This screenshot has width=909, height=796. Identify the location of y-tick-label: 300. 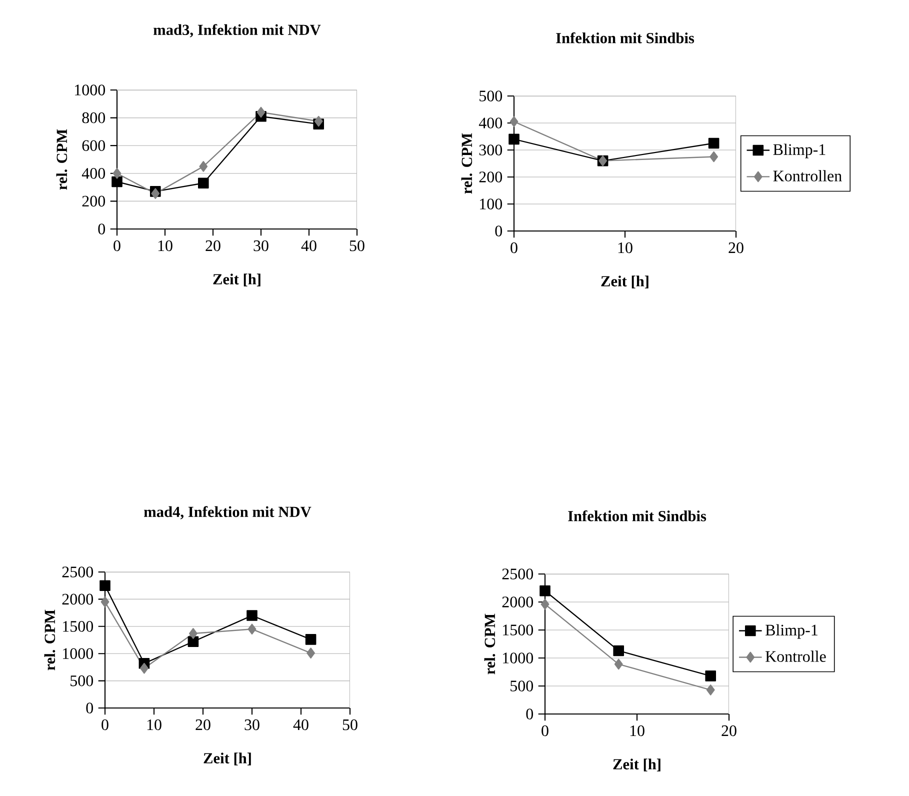
(490, 150).